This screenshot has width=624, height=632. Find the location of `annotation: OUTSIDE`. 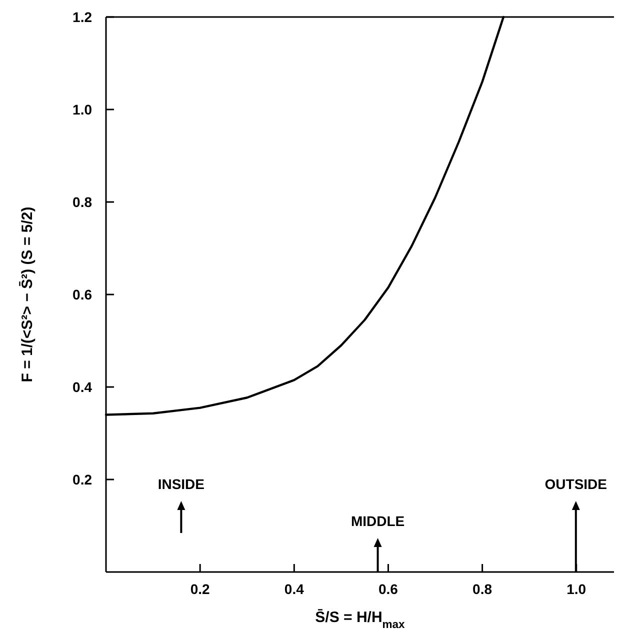

annotation: OUTSIDE is located at coordinates (576, 484).